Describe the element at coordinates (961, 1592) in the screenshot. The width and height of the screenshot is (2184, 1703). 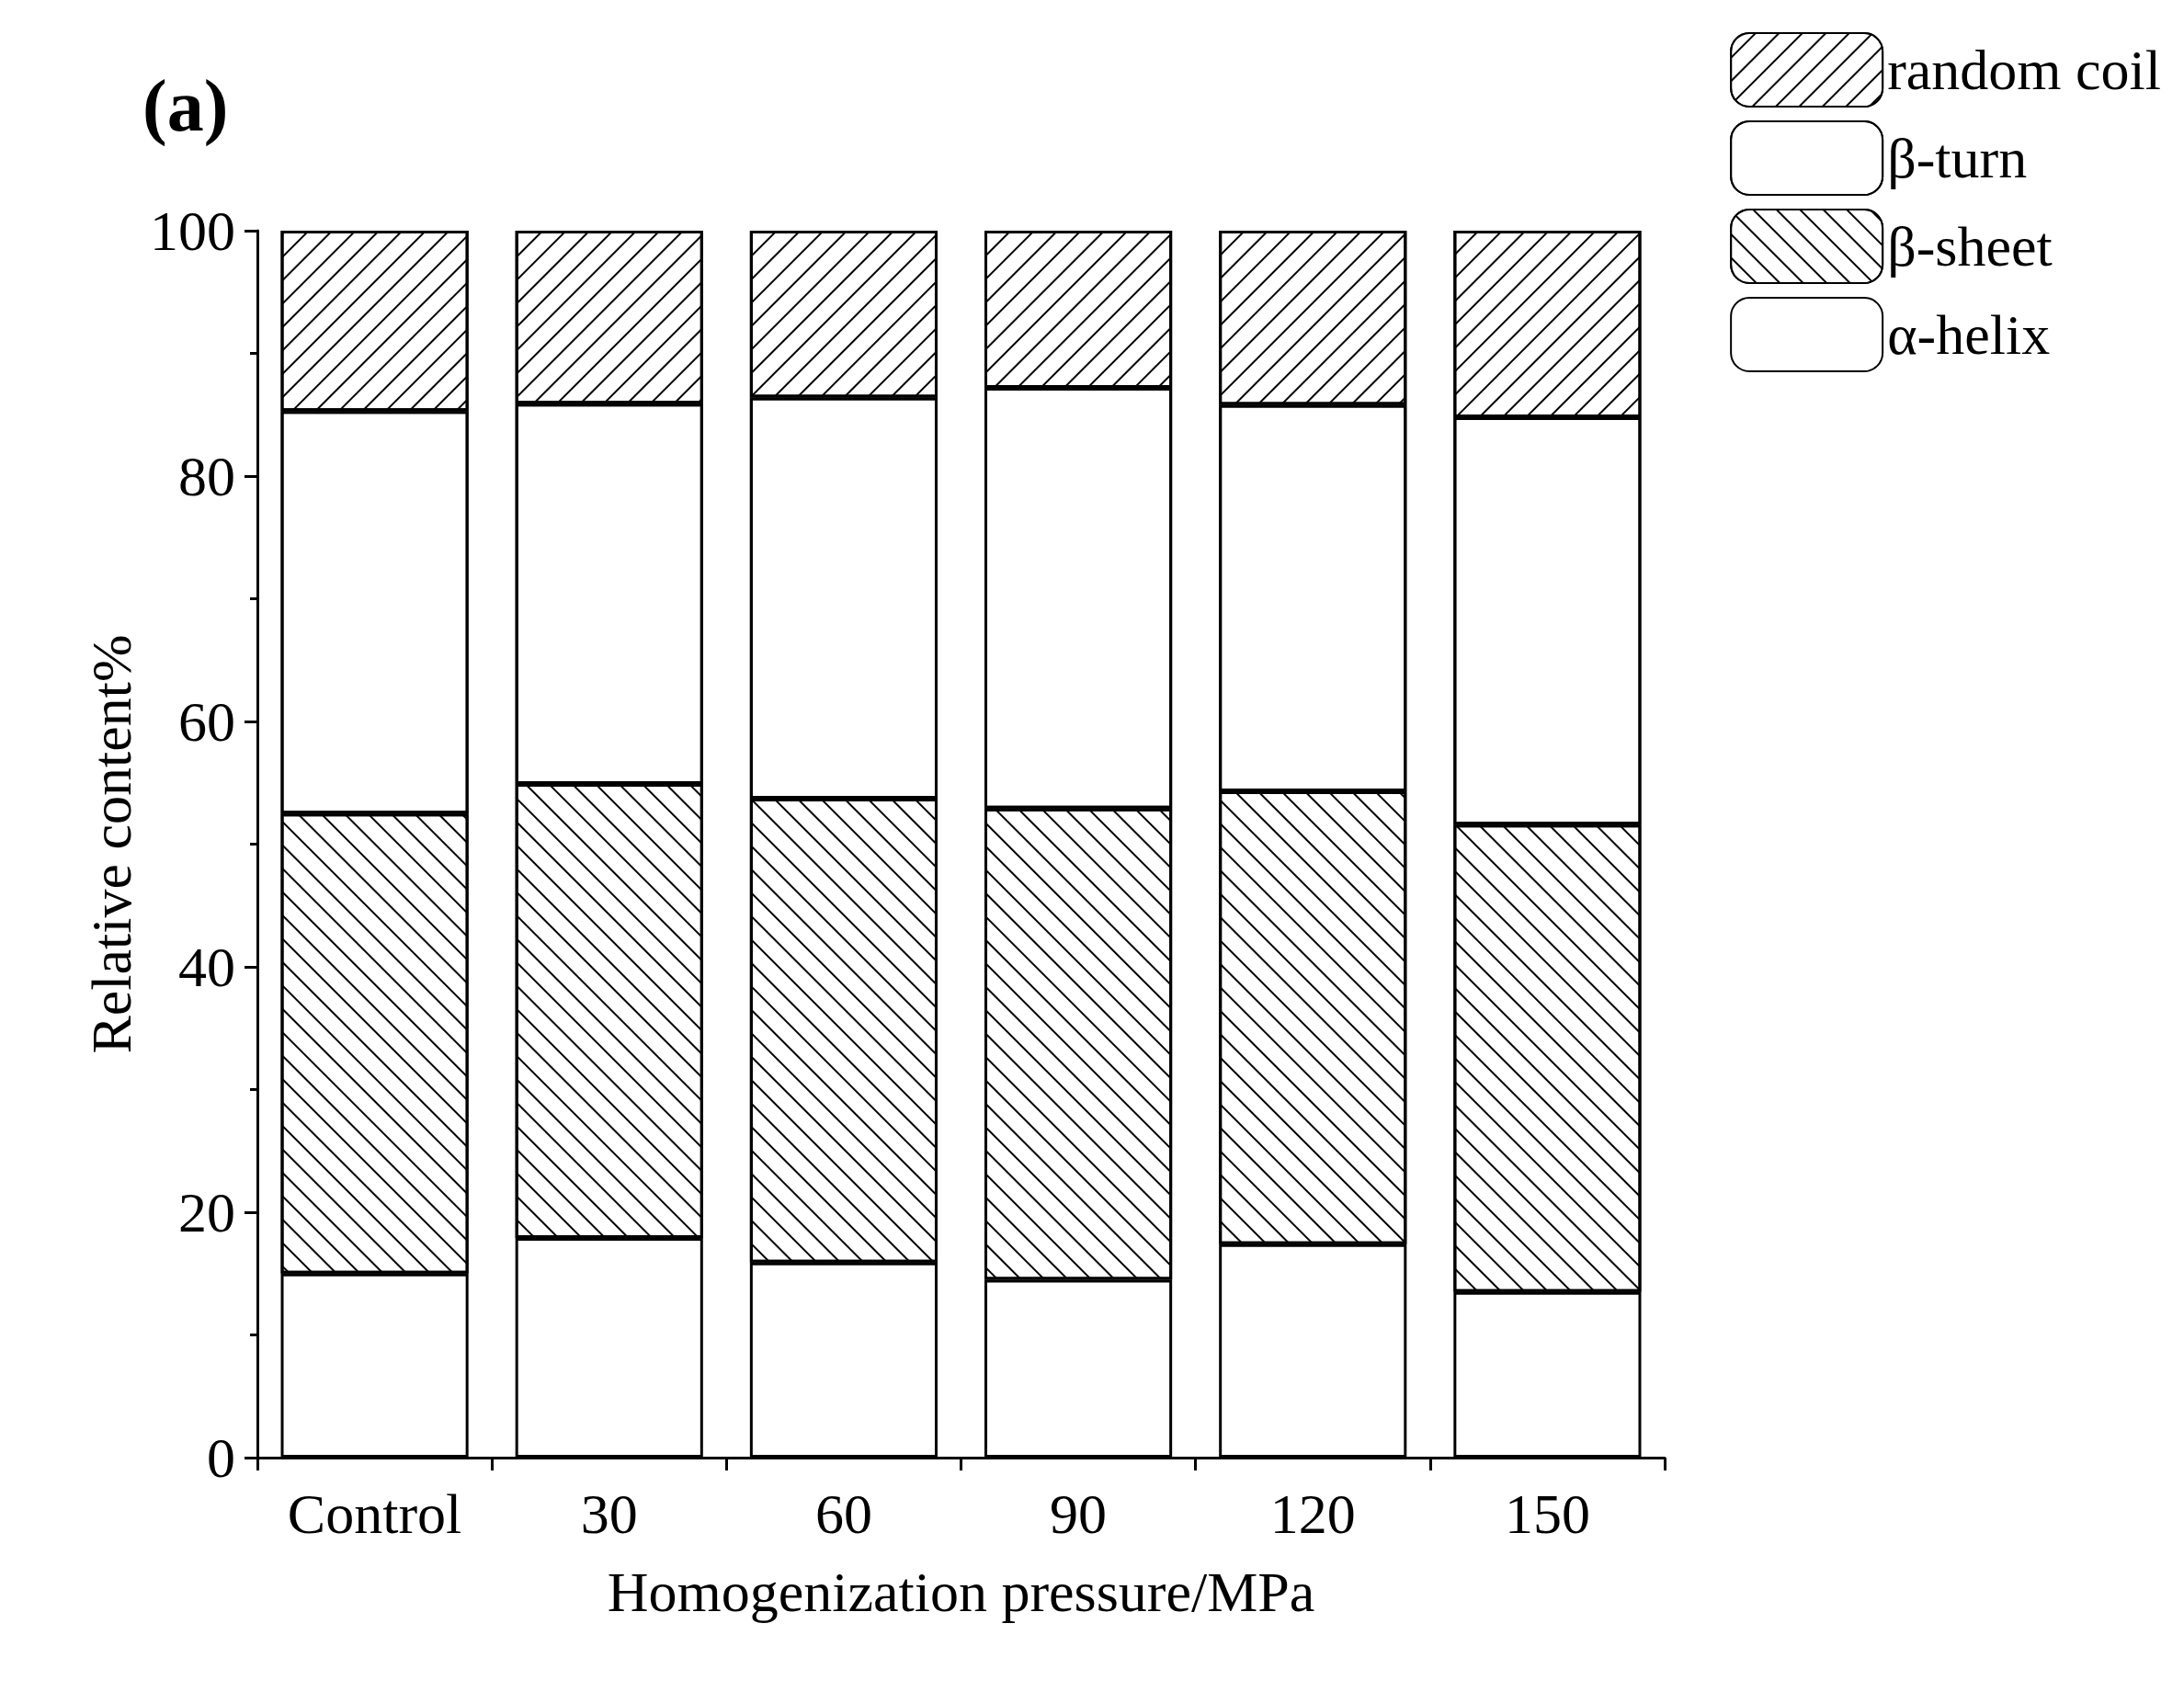
I see `x-axis-title: Homogenization pressure/MPa` at that location.